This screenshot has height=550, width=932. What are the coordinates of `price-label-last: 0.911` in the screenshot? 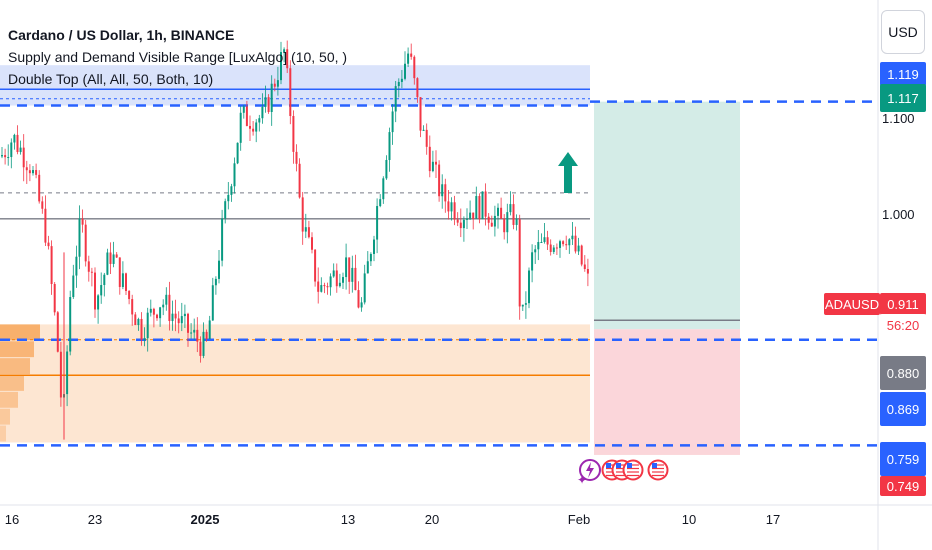 It's located at (903, 304).